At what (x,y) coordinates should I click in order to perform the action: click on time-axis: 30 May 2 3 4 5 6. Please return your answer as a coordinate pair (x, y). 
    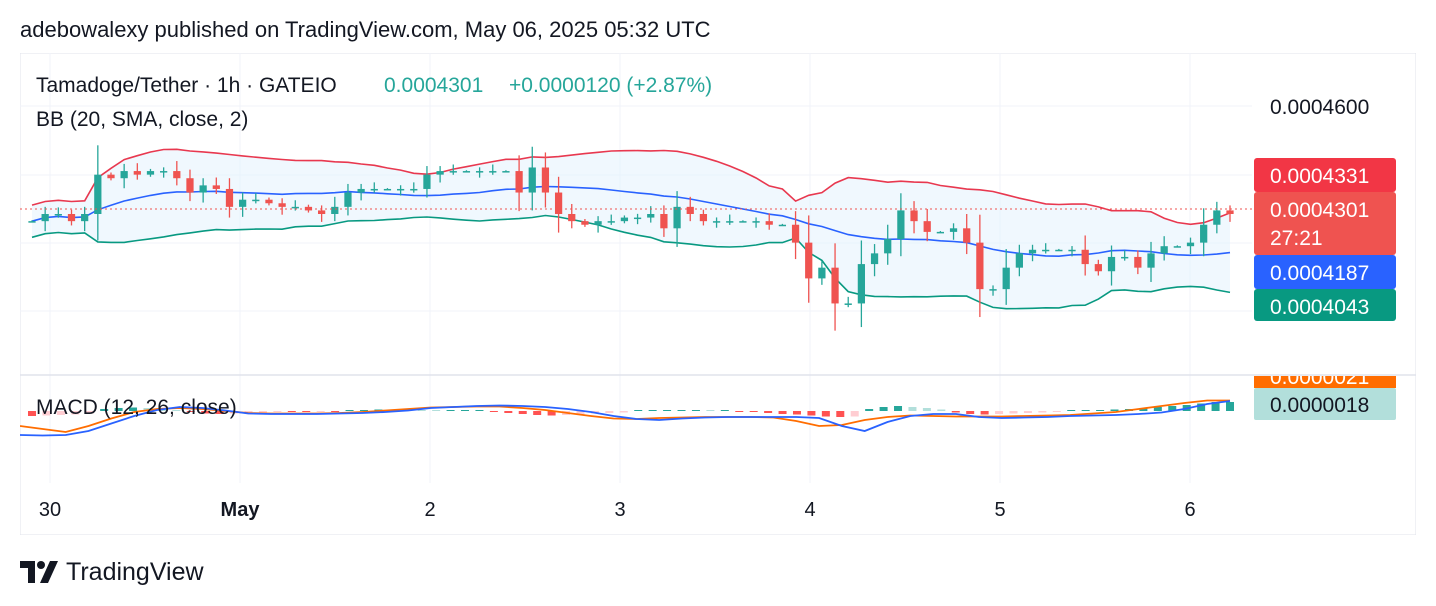
    Looking at the image, I should click on (617, 510).